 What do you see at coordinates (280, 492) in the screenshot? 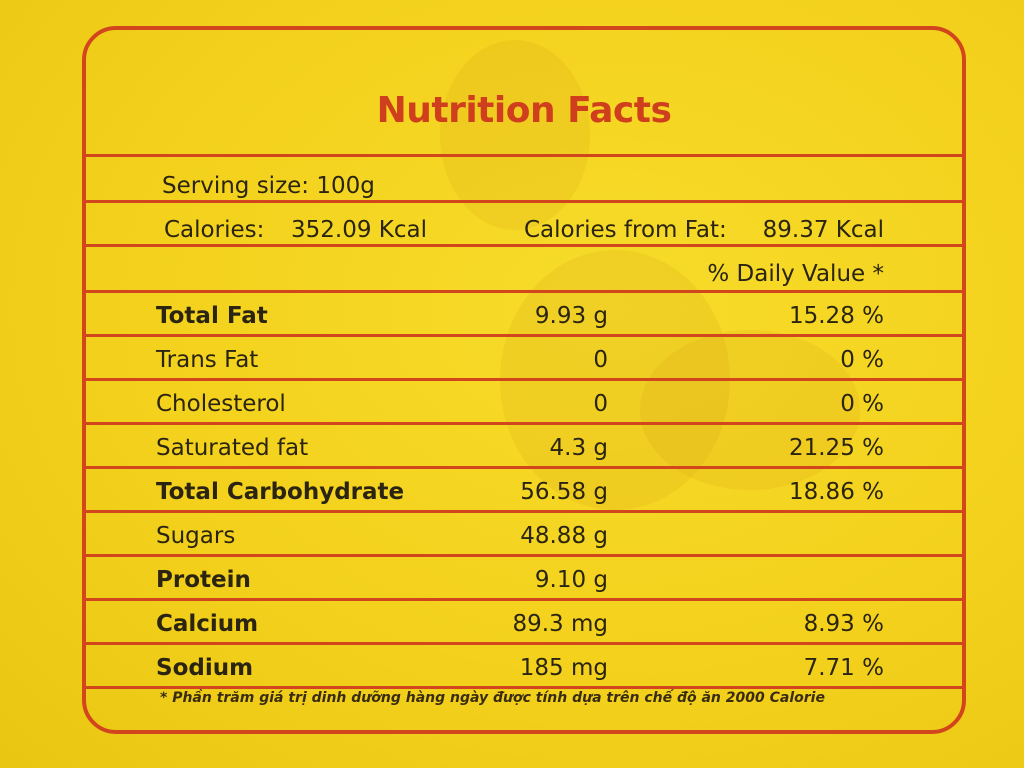
I see `nutrient-name: Total Carbohydrate` at bounding box center [280, 492].